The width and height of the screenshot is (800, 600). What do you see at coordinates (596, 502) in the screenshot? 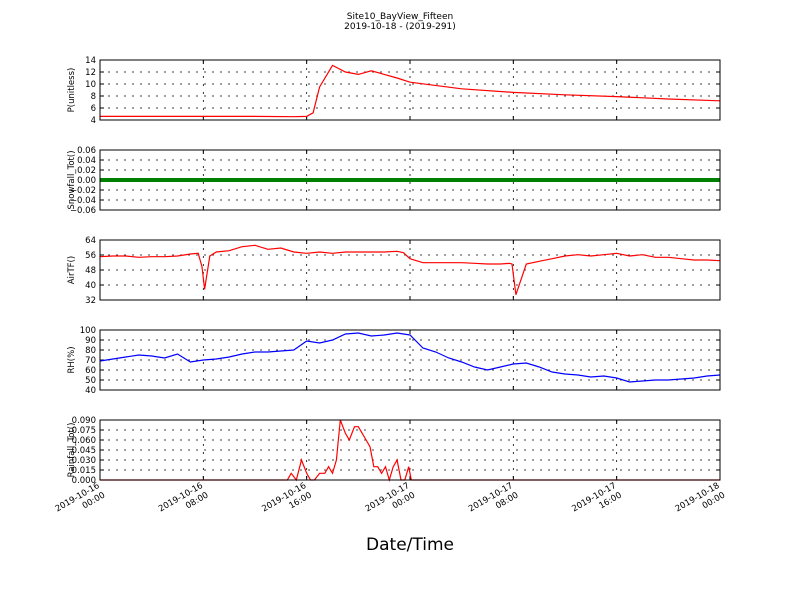
I see `x-tick-label: 2019-10-1716:00` at bounding box center [596, 502].